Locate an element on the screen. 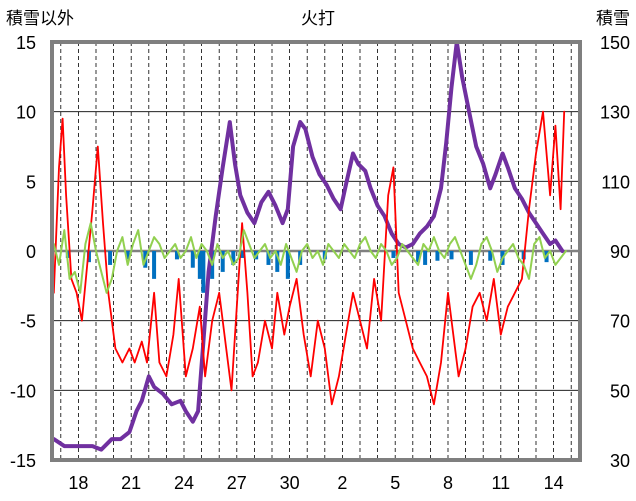 This screenshot has width=636, height=501. right-axis-ticks: 150 130 110 90 70 50 30 is located at coordinates (615, 252).